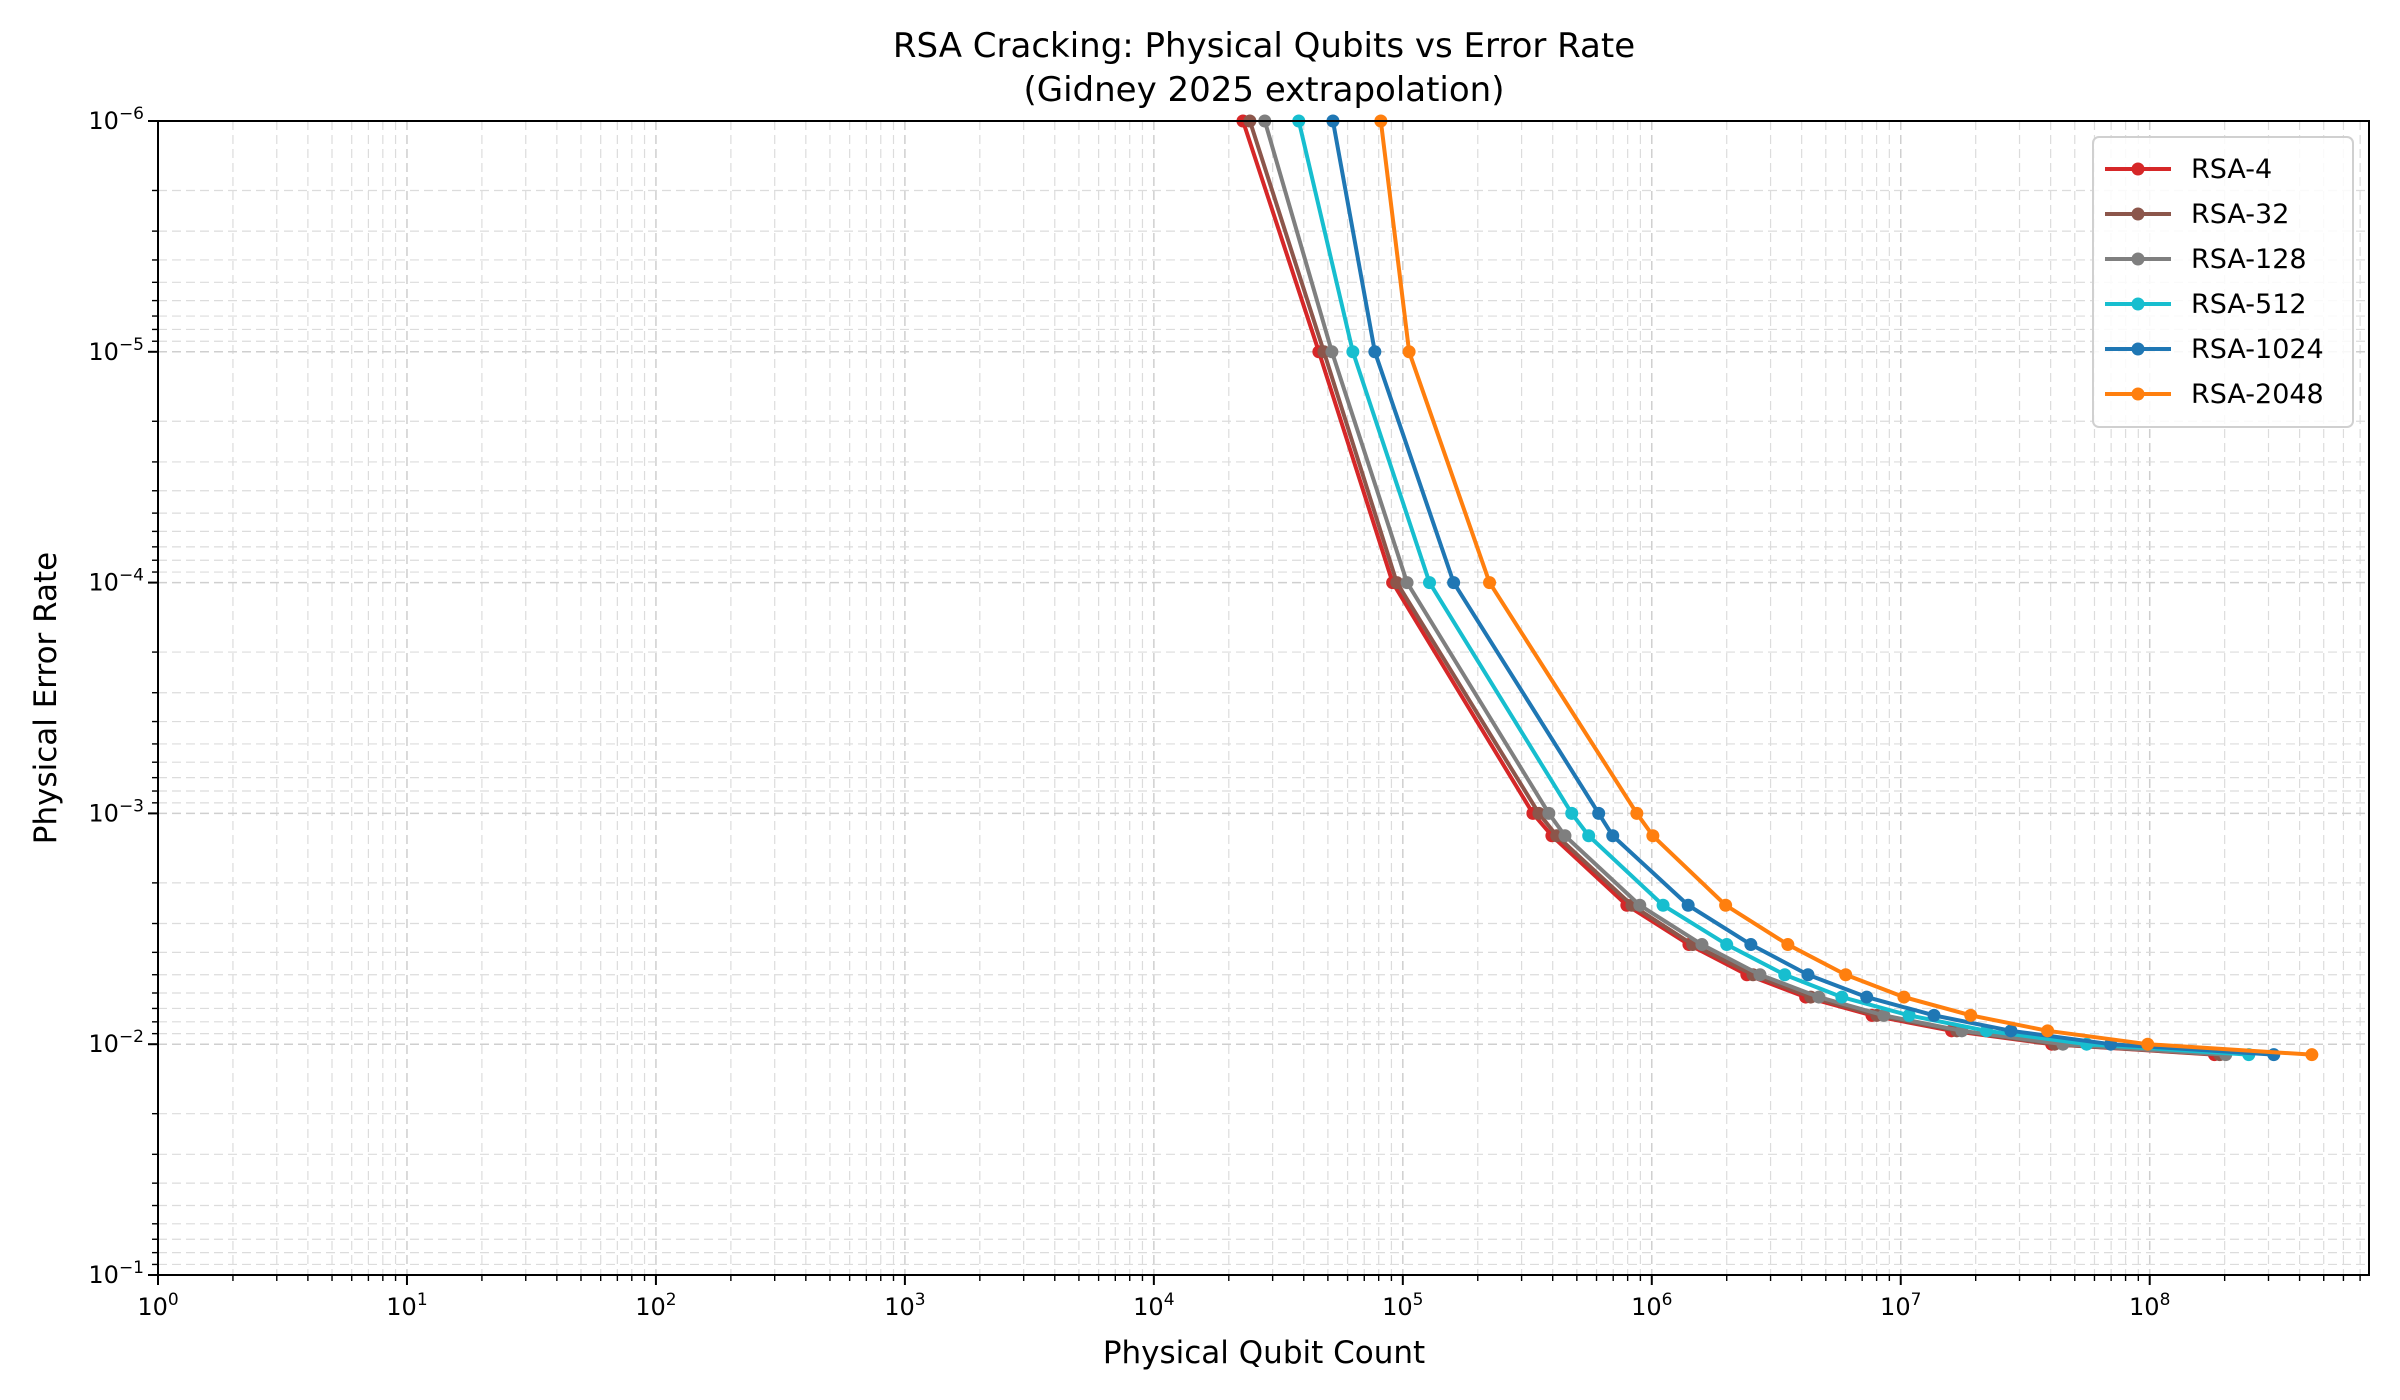 The image size is (2400, 1400). I want to click on x-tick-label: 102, so click(655, 1305).